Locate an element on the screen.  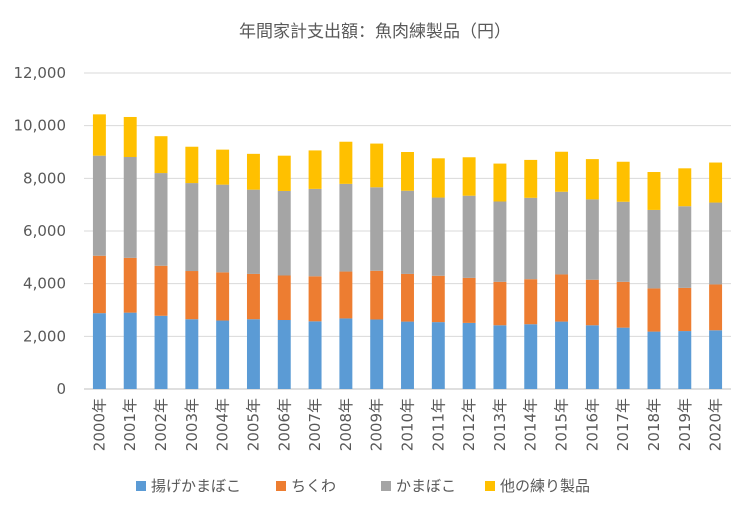
y-tick-label: 6,000 is located at coordinates (44, 231).